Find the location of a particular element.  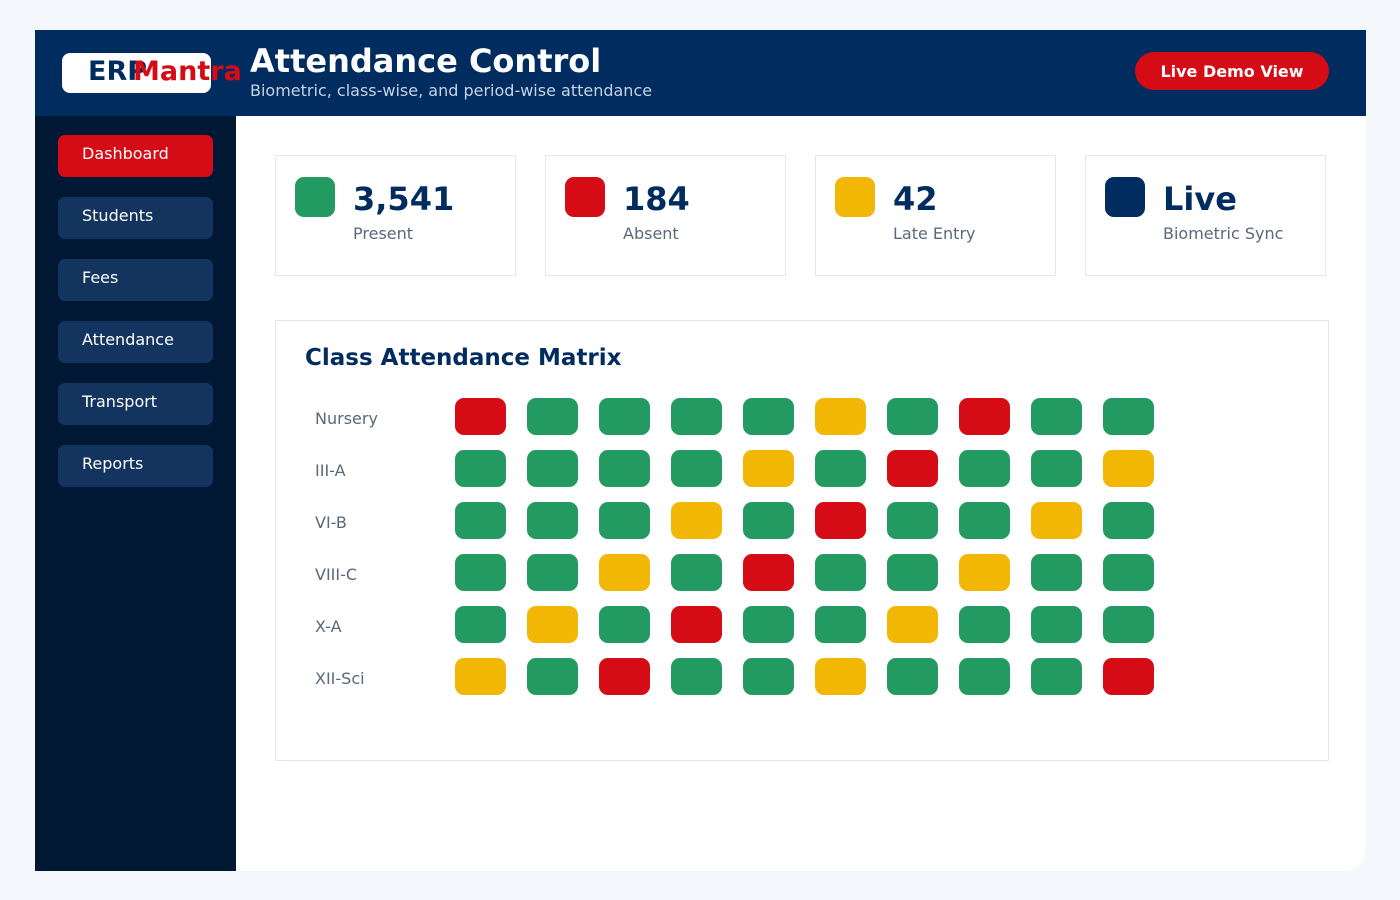

stat-card-present: 3,541 Present is located at coordinates (395, 215).